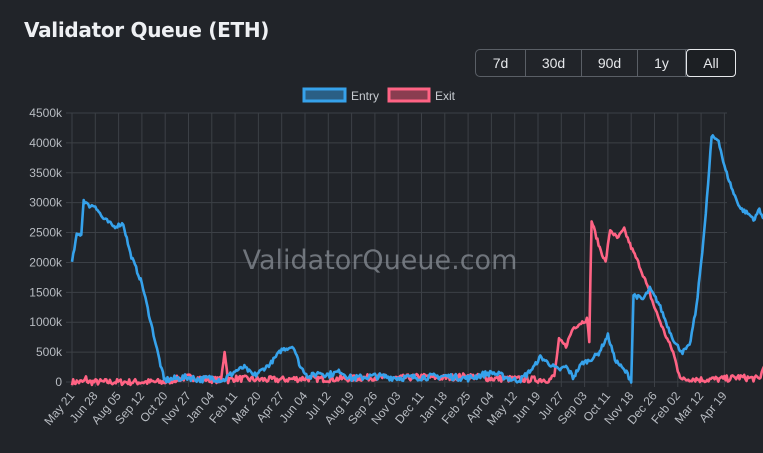 Image resolution: width=763 pixels, height=453 pixels. I want to click on y-tick-label: 500k, so click(49, 352).